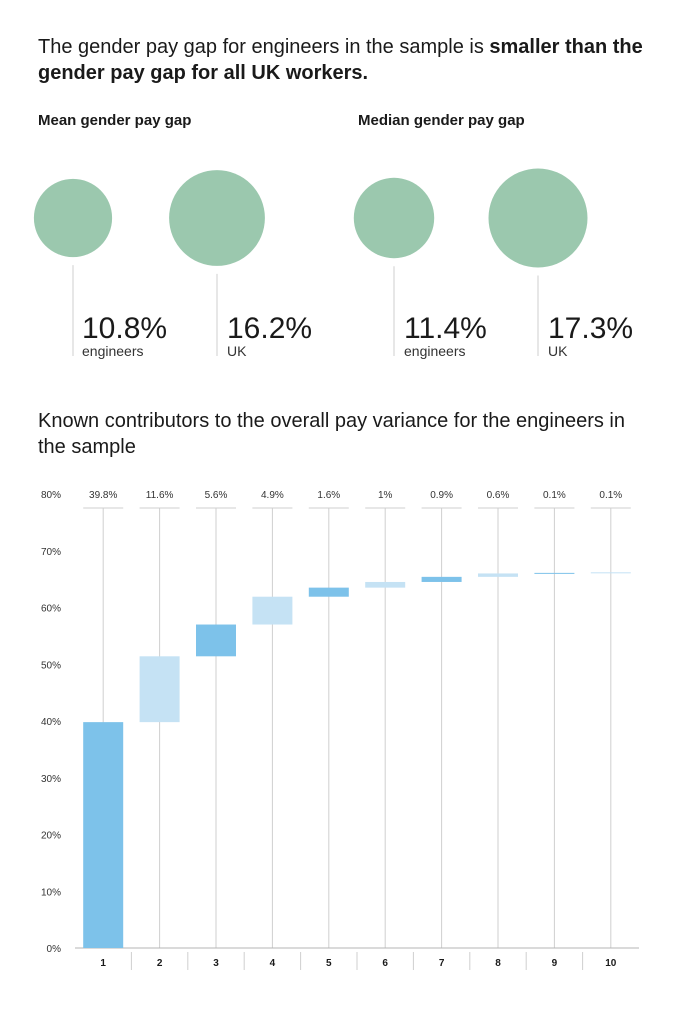  I want to click on y-tick-label: 40%, so click(51, 722).